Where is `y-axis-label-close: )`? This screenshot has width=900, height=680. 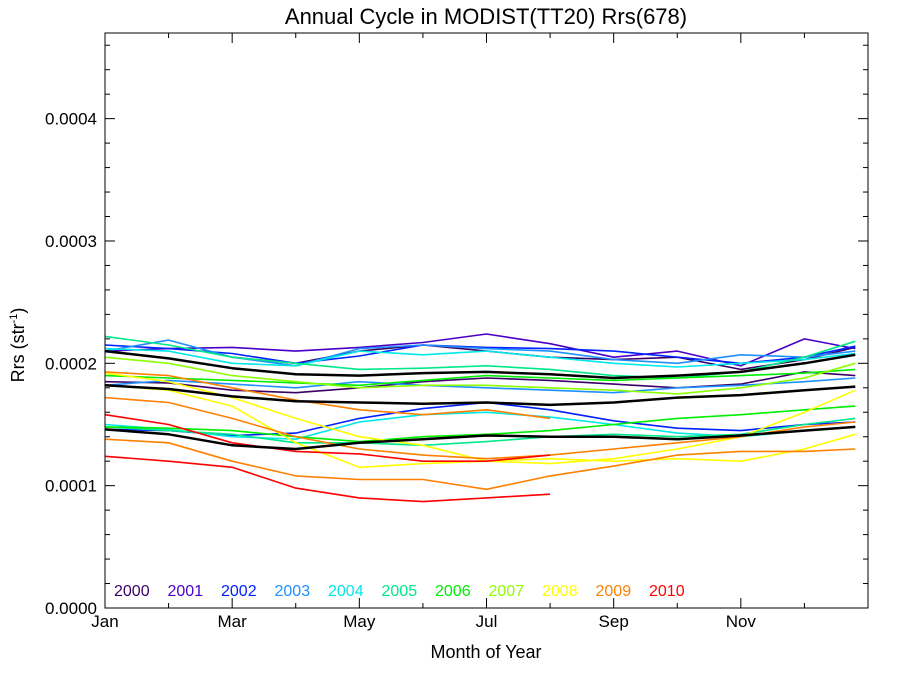 y-axis-label-close: ) is located at coordinates (18, 311).